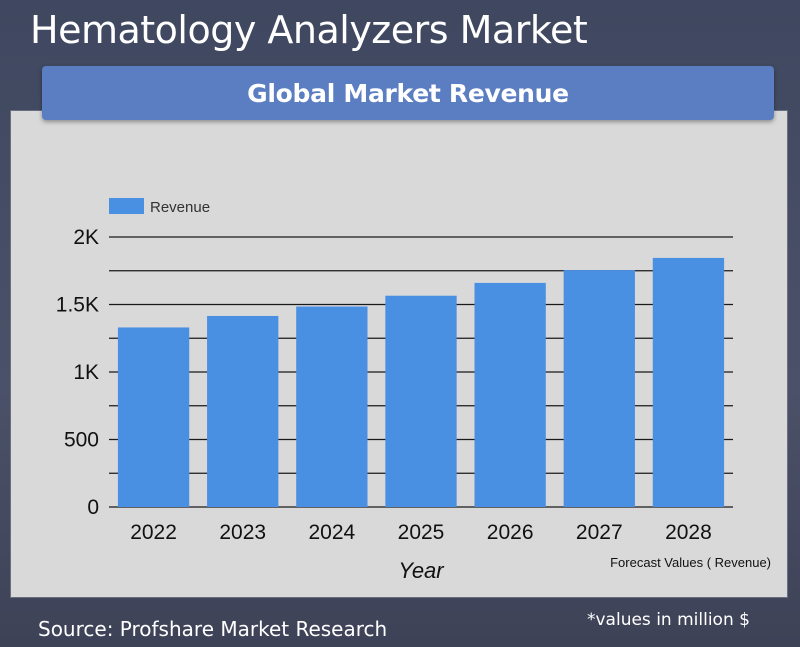  Describe the element at coordinates (213, 629) in the screenshot. I see `source-note: Source: Profshare Market Research` at that location.